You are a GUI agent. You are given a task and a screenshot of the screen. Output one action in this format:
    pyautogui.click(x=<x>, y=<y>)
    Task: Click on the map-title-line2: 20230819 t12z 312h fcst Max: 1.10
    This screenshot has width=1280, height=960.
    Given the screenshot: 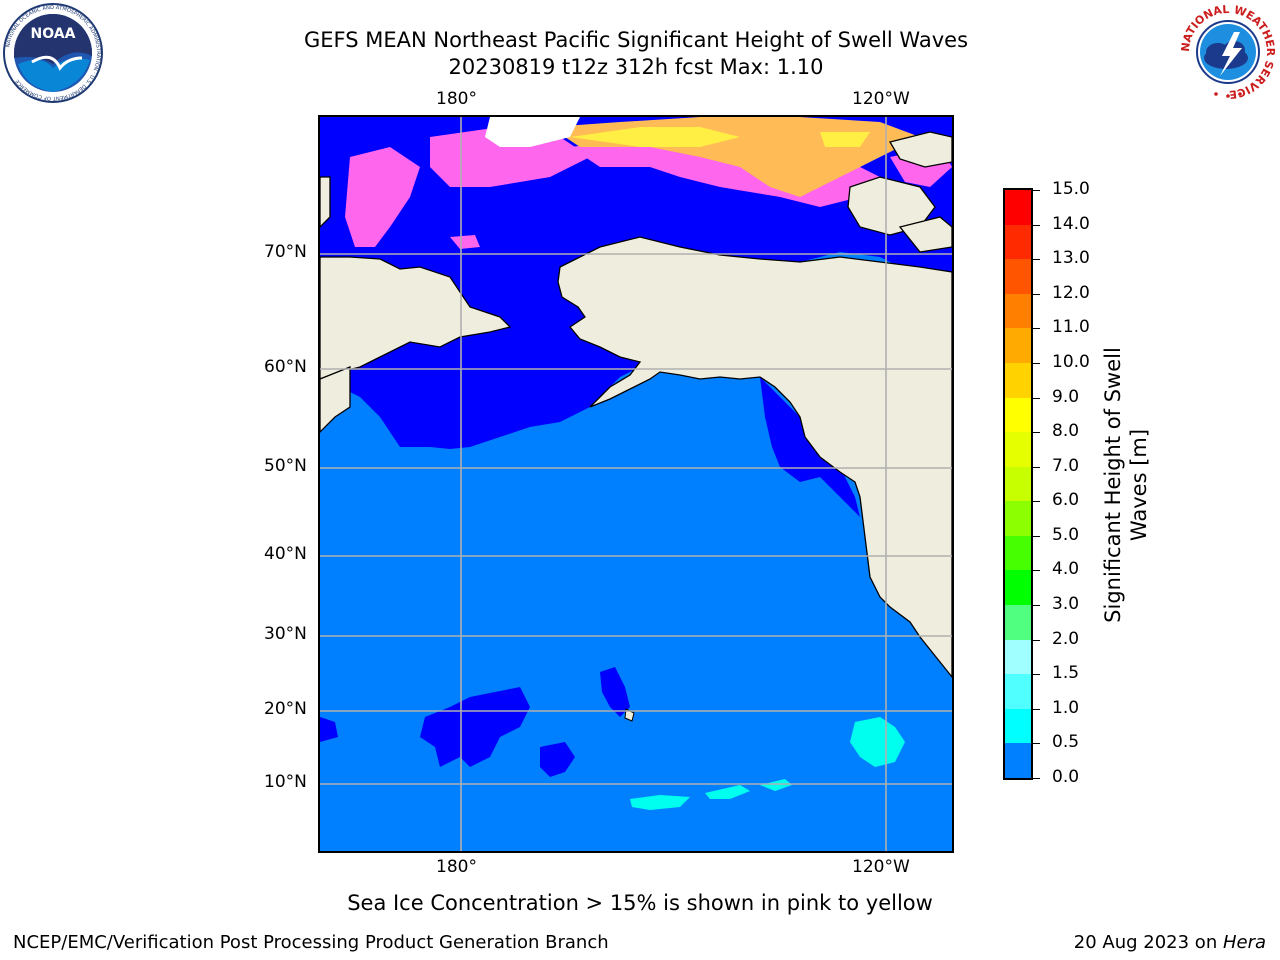 What is the action you would take?
    pyautogui.click(x=636, y=67)
    